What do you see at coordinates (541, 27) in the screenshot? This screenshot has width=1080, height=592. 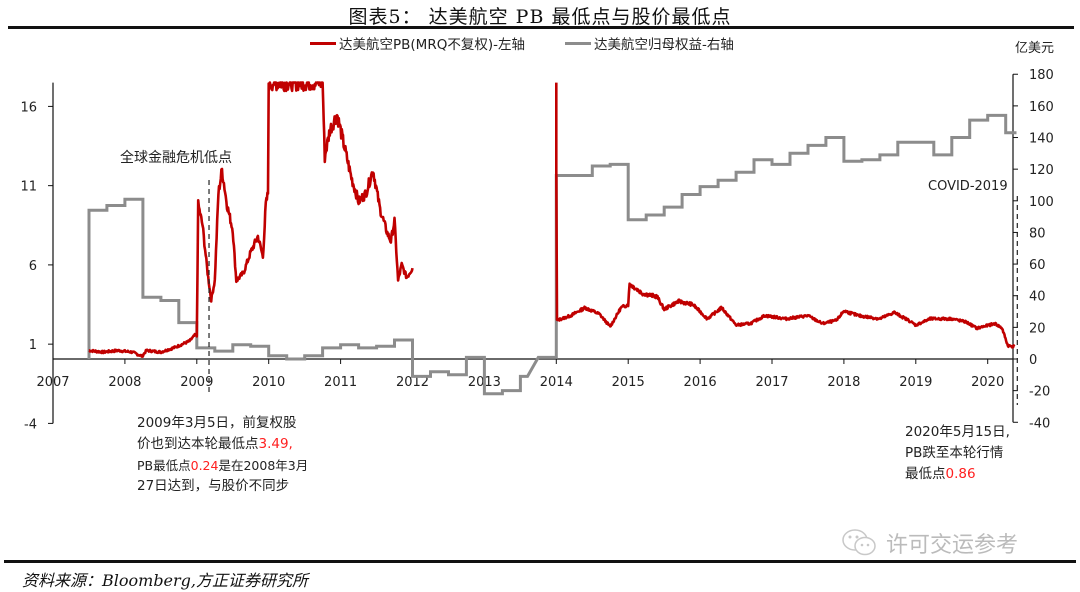 I see `top-rule` at bounding box center [541, 27].